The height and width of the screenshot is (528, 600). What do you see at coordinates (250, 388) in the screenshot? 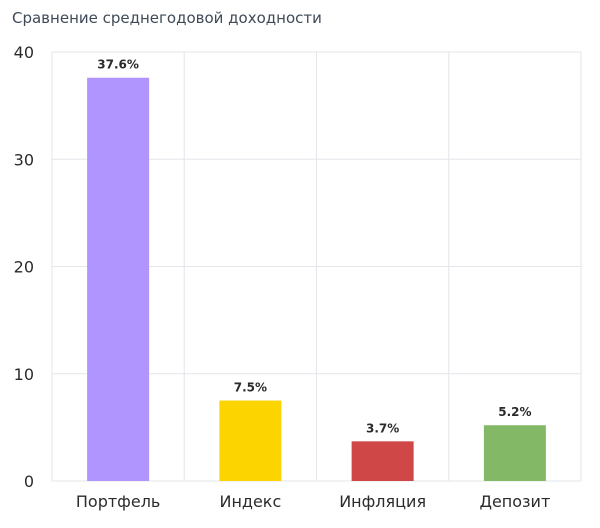
I see `data-label: 7.5%` at bounding box center [250, 388].